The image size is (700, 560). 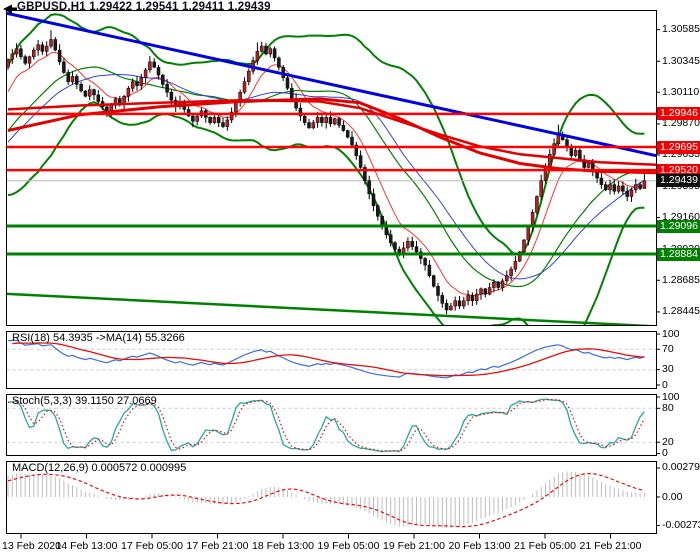 I want to click on stoch-d-line, so click(x=326, y=425).